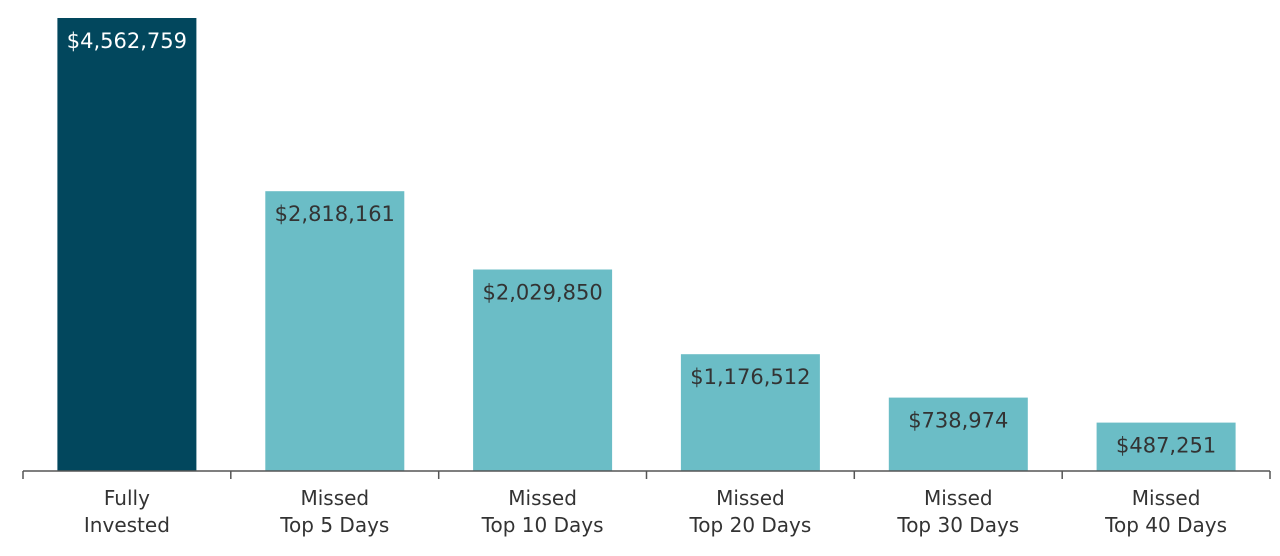 The height and width of the screenshot is (556, 1280). Describe the element at coordinates (957, 511) in the screenshot. I see `category-label-4: Missed Top 30 Days` at that location.